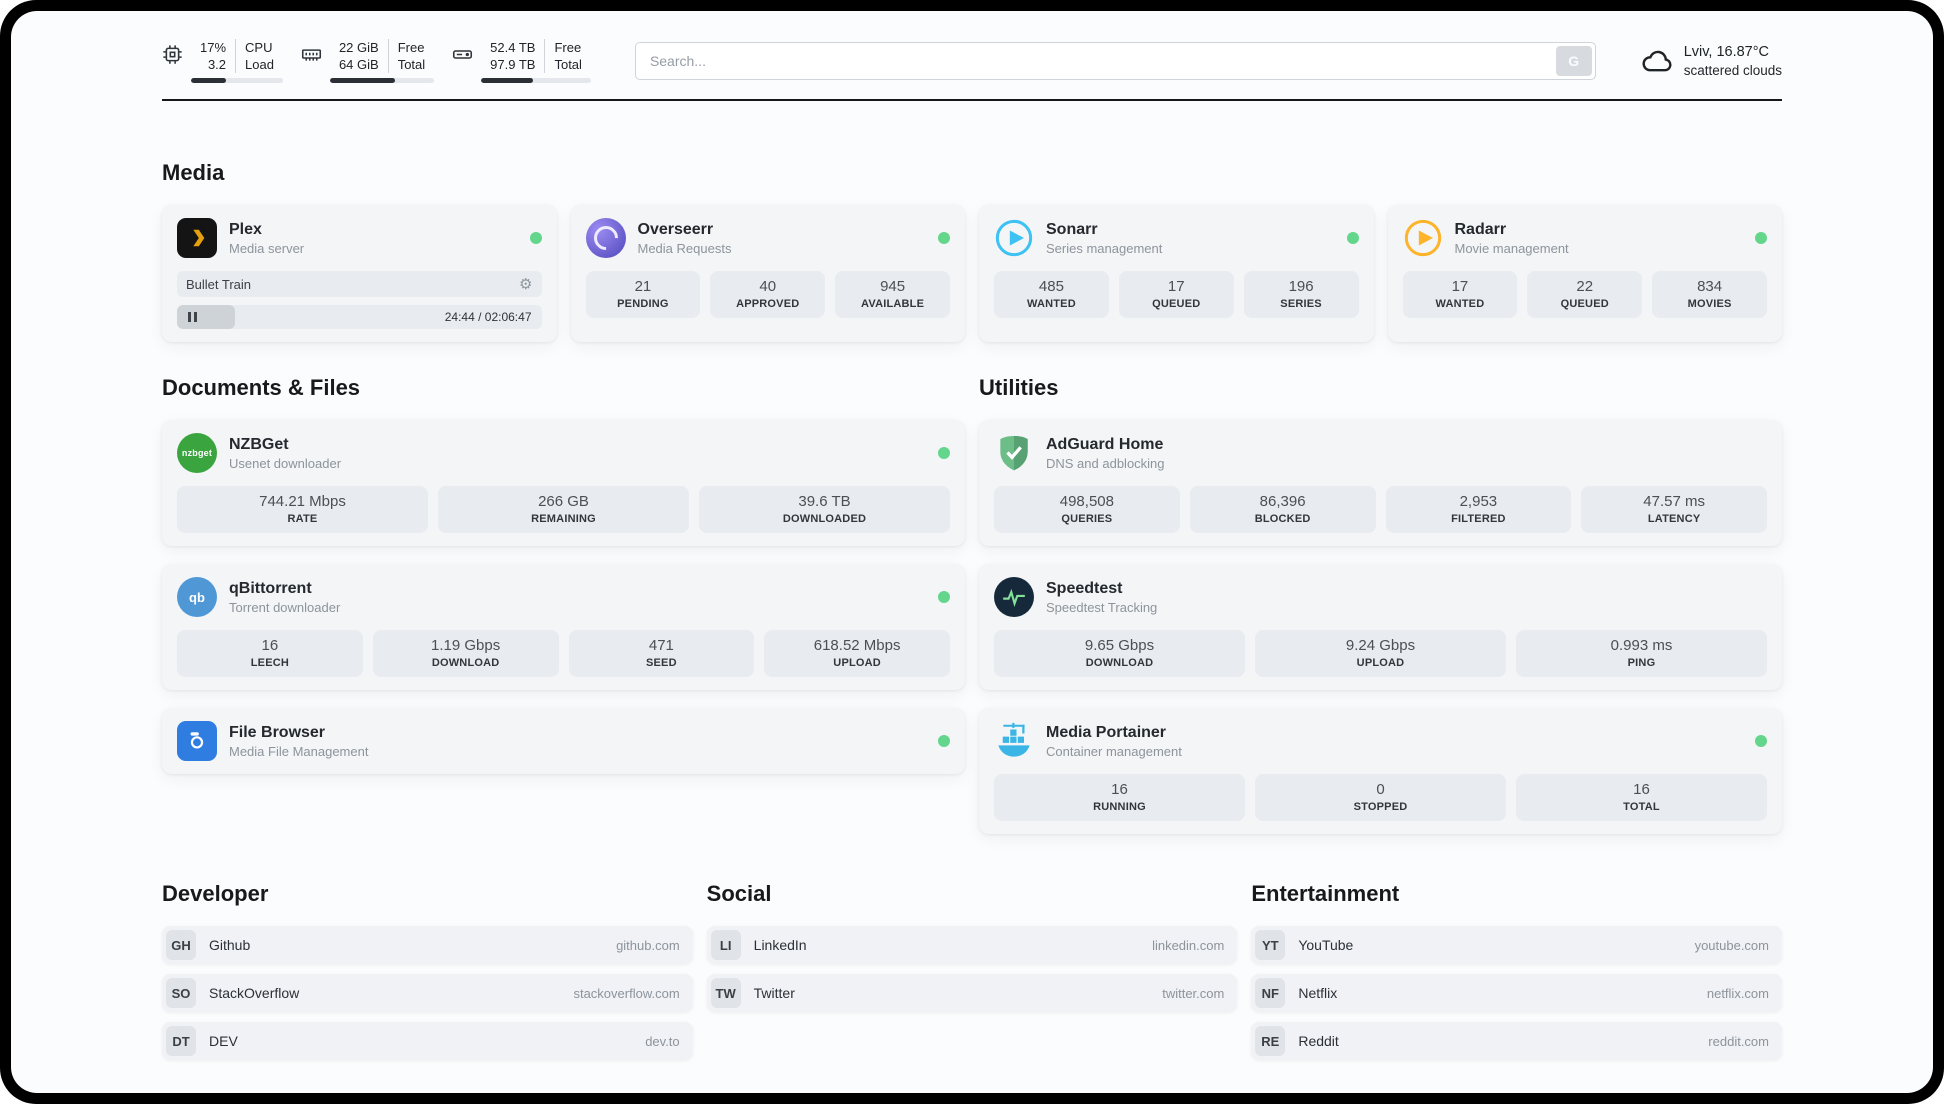 This screenshot has width=1944, height=1104. I want to click on bookmark-name: Reddit, so click(1318, 1041).